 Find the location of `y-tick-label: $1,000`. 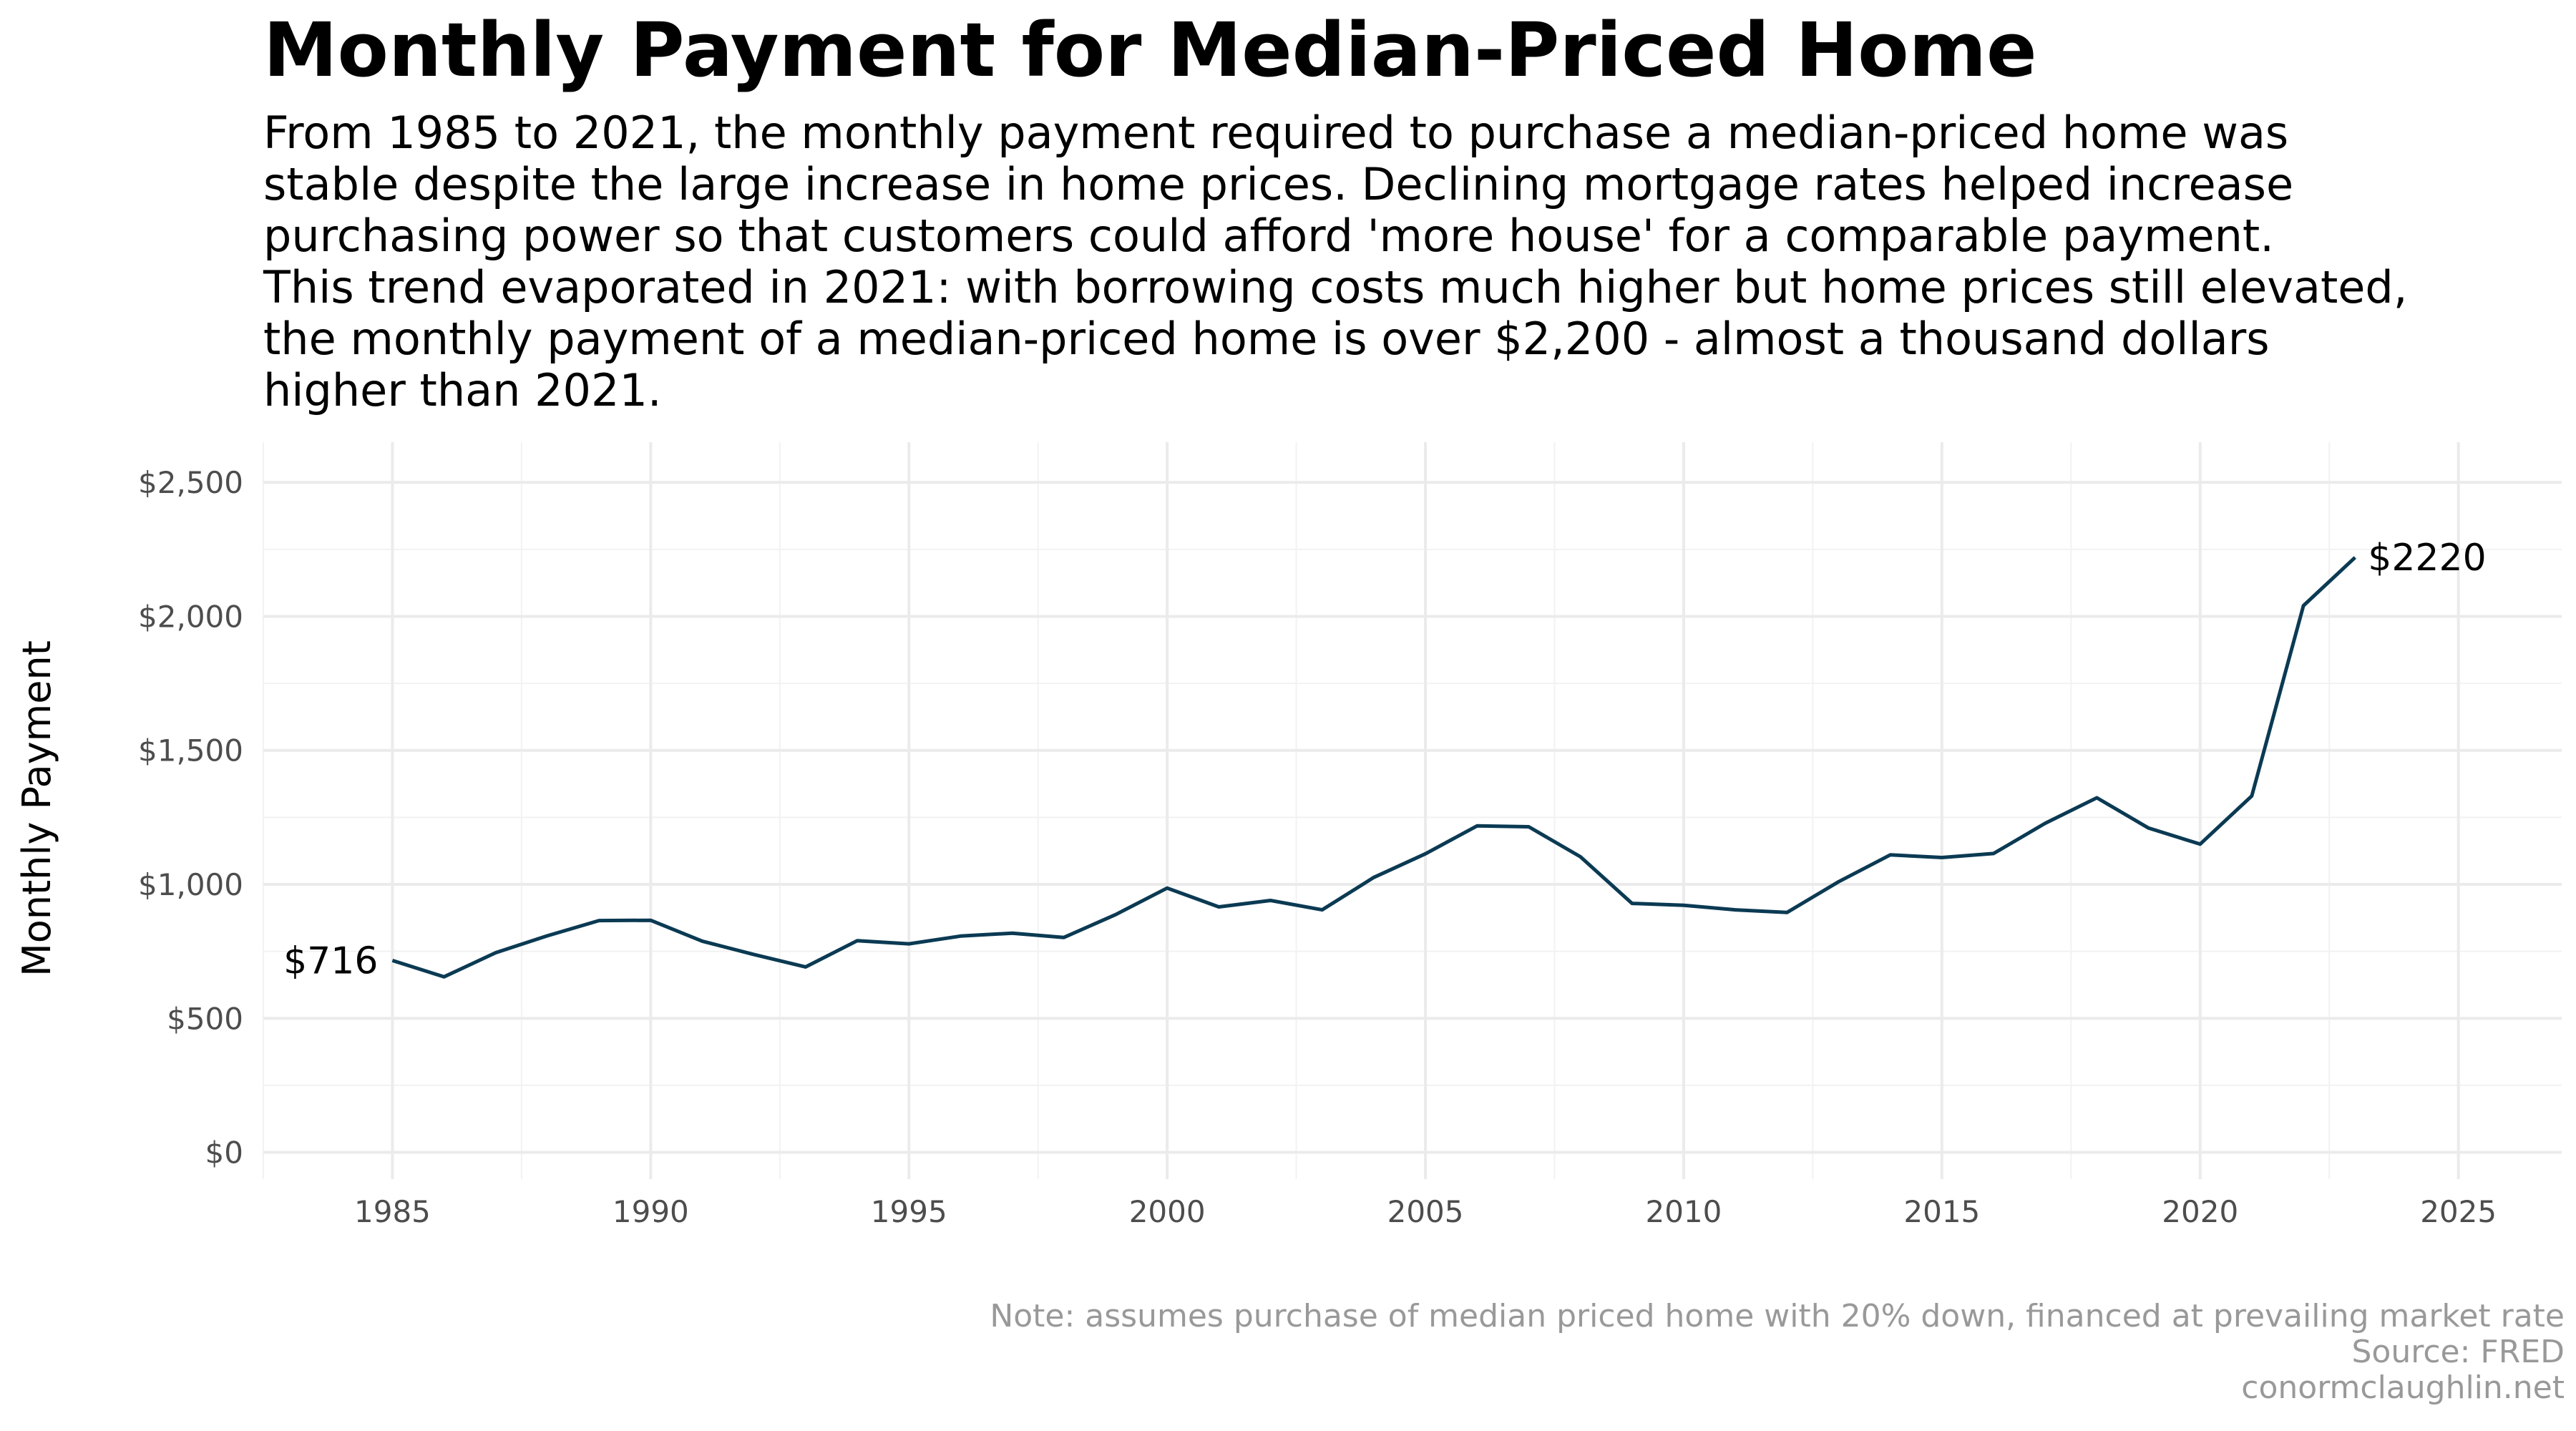

y-tick-label: $1,000 is located at coordinates (190, 885).